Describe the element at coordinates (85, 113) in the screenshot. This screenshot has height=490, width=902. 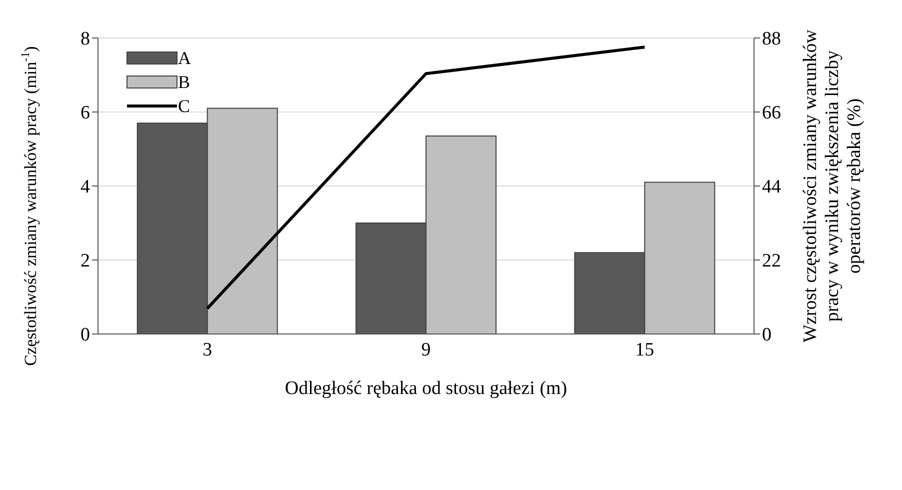
I see `y-tick-label: 6` at that location.